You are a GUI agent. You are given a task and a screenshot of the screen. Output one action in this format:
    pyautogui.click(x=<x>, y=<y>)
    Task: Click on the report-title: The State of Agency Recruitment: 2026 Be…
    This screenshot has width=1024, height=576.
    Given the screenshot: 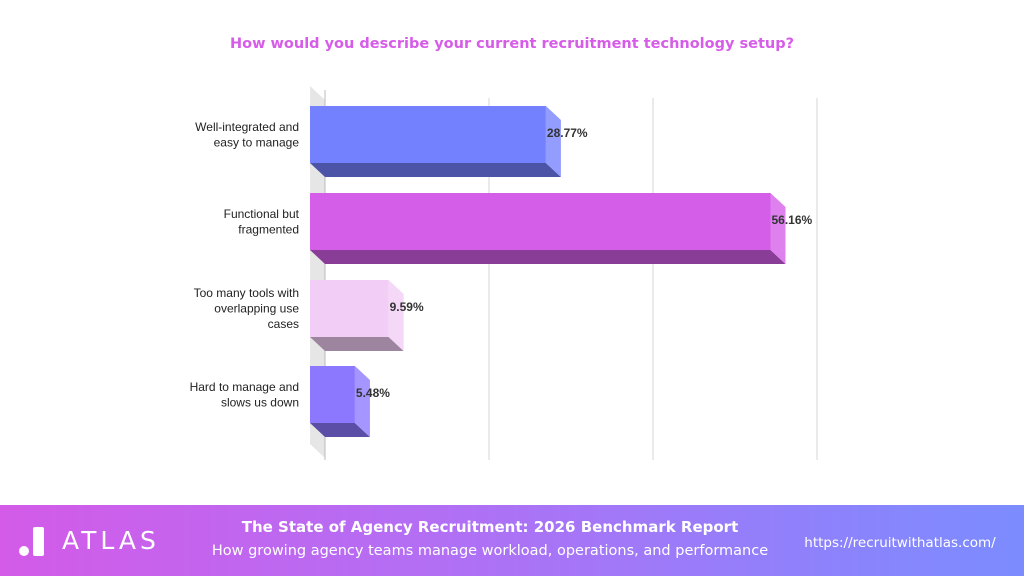 What is the action you would take?
    pyautogui.click(x=490, y=527)
    